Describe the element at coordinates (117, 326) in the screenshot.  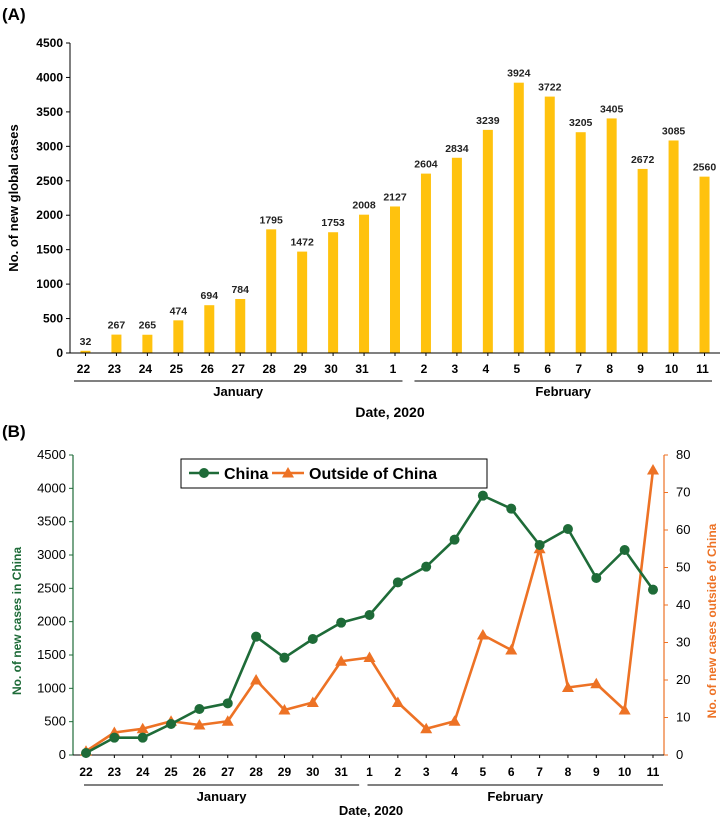
I see `bar-data-label: 267` at that location.